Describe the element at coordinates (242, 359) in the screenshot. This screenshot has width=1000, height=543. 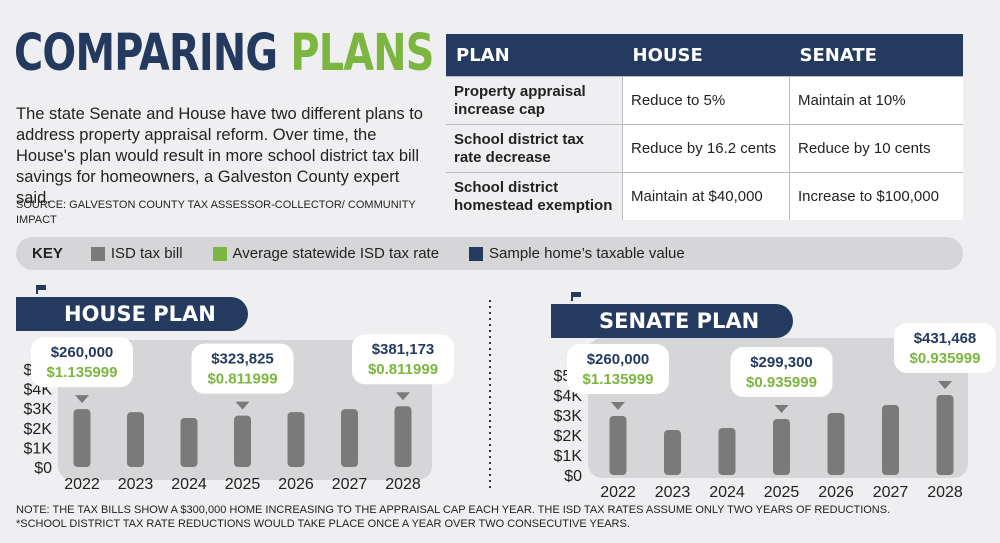
I see `taxable-value-label: $323,825` at that location.